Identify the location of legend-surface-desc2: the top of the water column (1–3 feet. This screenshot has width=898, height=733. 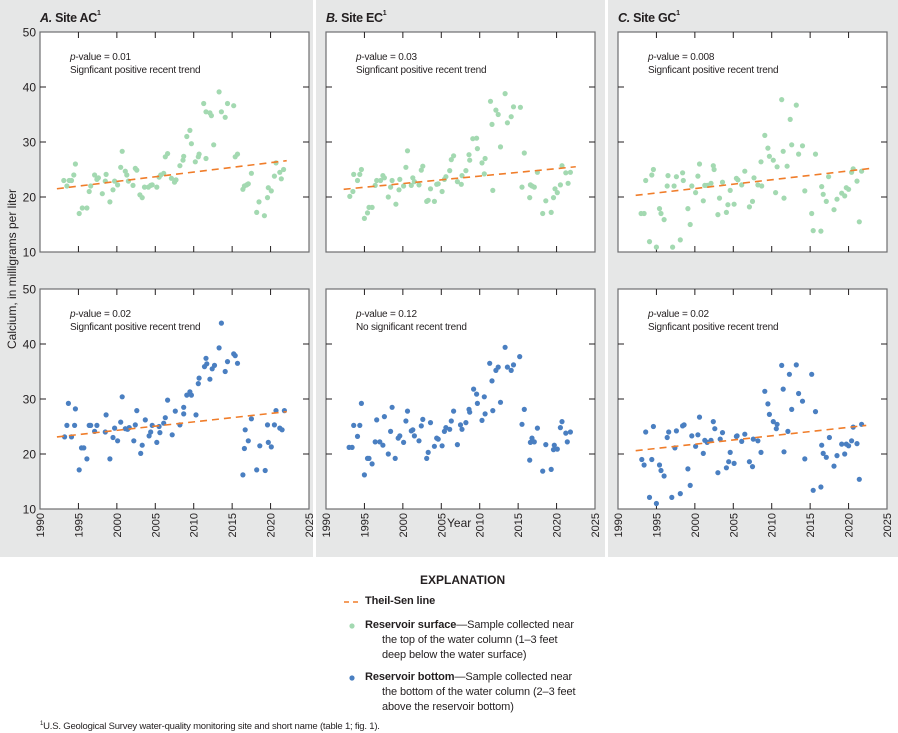
(470, 640).